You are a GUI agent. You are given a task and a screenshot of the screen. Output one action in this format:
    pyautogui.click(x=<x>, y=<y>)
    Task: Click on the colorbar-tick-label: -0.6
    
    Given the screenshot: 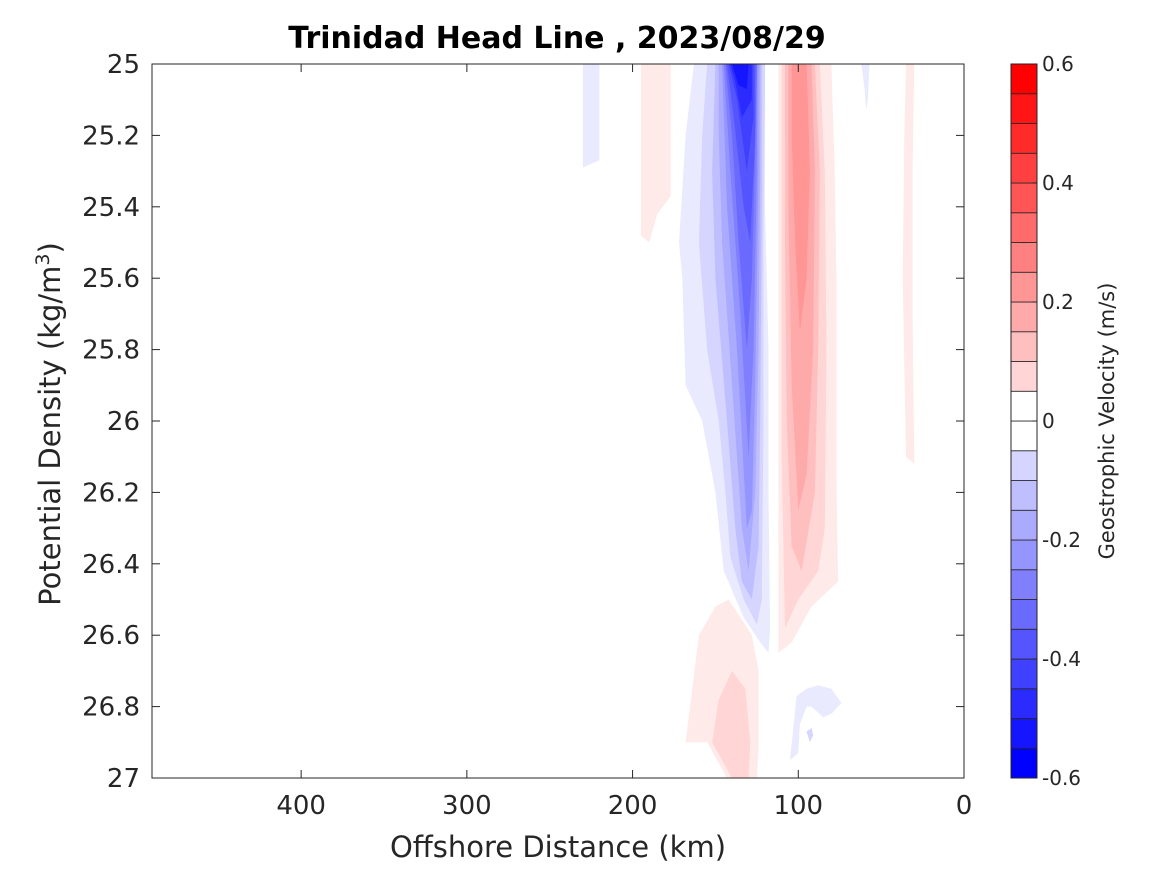 What is the action you would take?
    pyautogui.click(x=1061, y=778)
    